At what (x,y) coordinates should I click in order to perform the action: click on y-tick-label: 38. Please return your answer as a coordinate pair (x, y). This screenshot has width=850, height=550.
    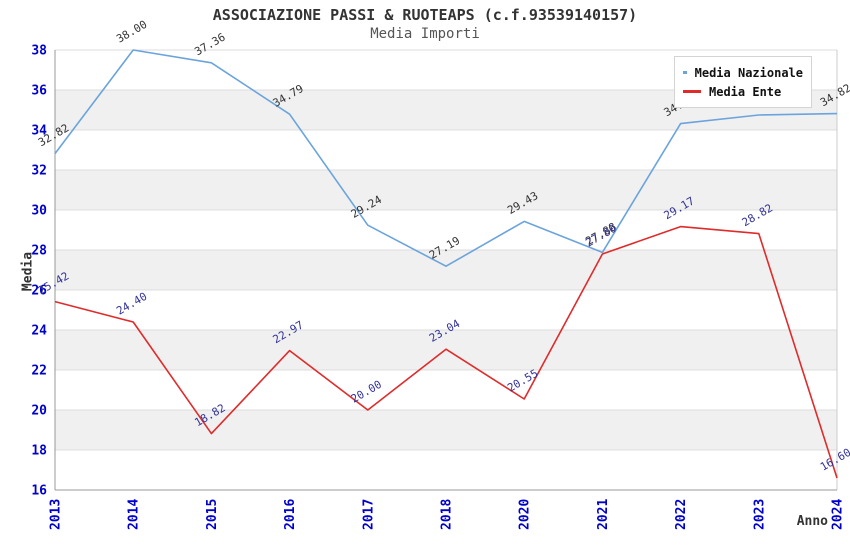
    Looking at the image, I should click on (39, 51).